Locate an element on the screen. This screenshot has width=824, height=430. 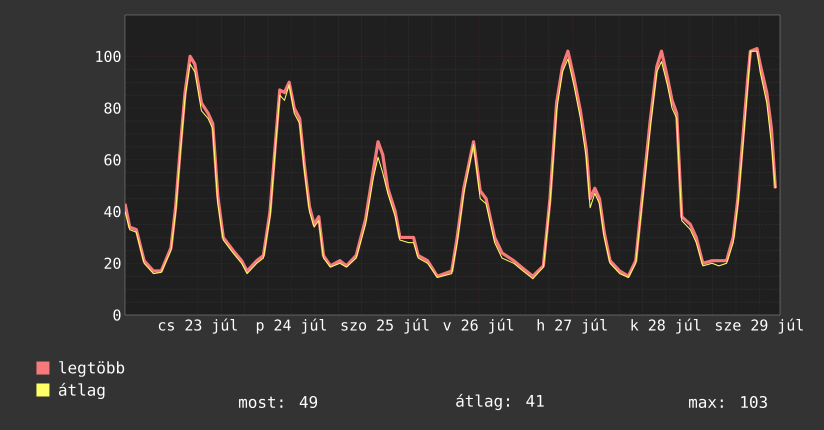
legend-label: legtöbb is located at coordinates (91, 369).